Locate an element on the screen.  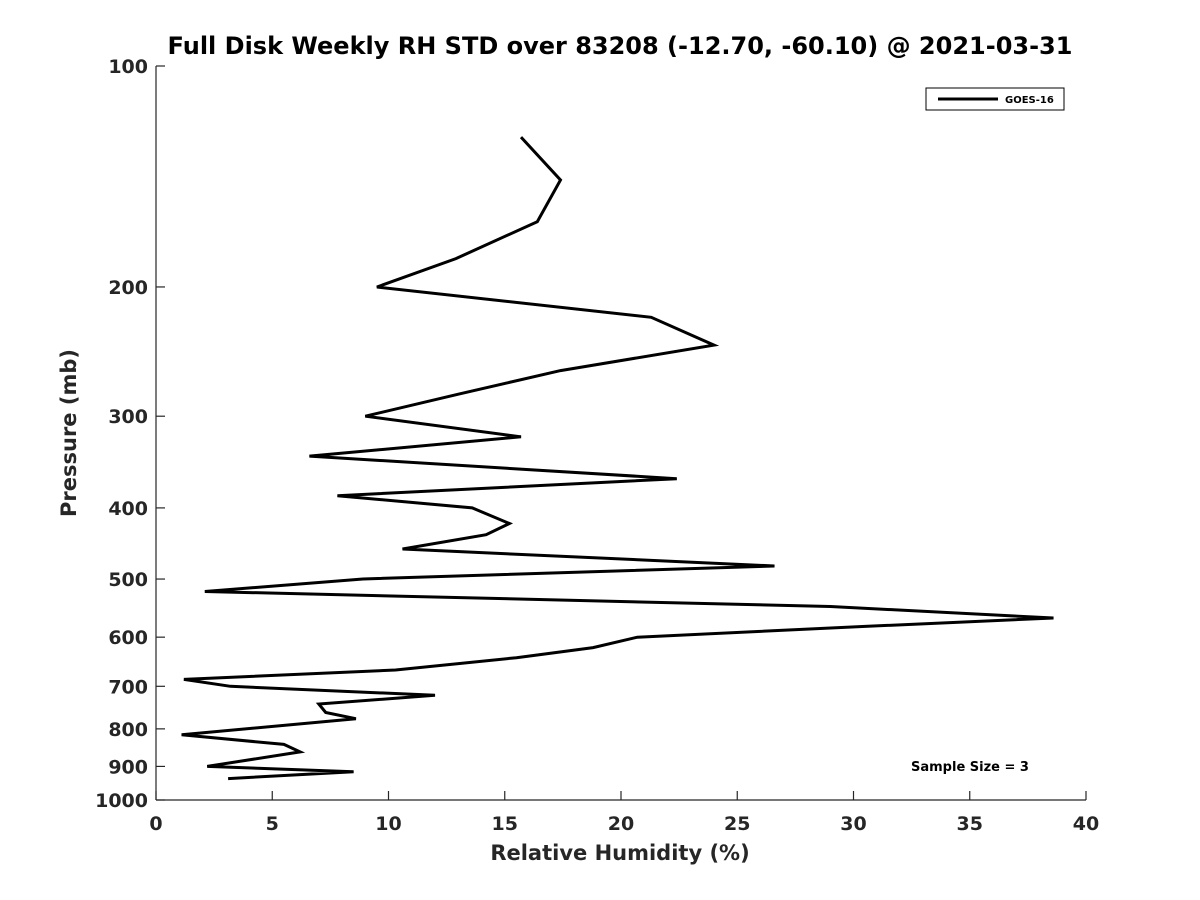
x-tick-label: 15 is located at coordinates (505, 824).